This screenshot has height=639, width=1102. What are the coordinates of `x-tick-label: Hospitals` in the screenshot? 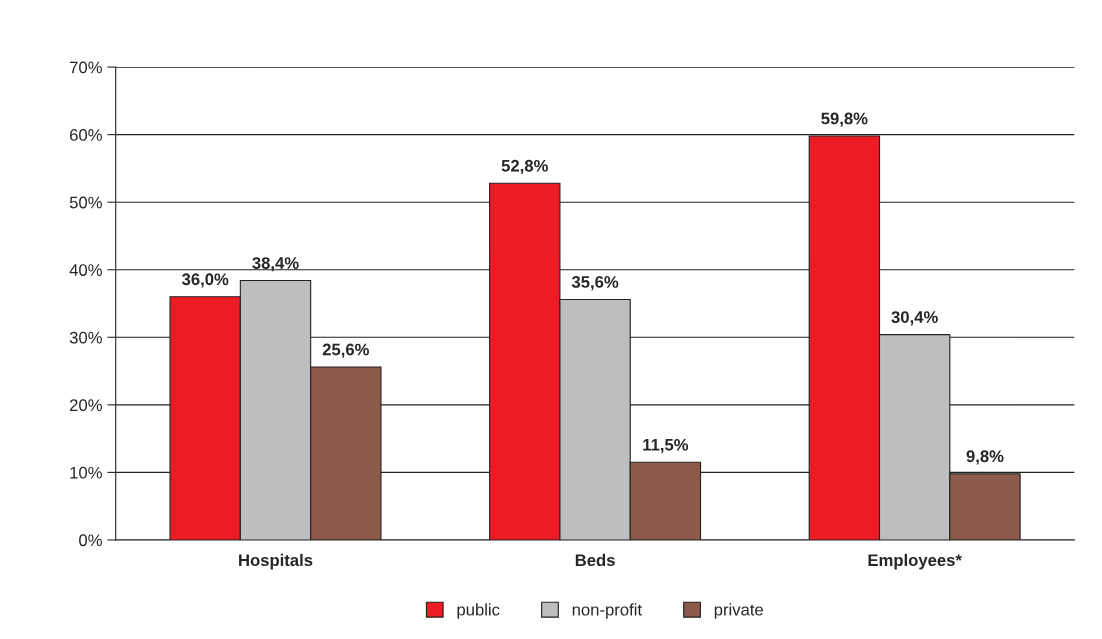 It's located at (276, 561).